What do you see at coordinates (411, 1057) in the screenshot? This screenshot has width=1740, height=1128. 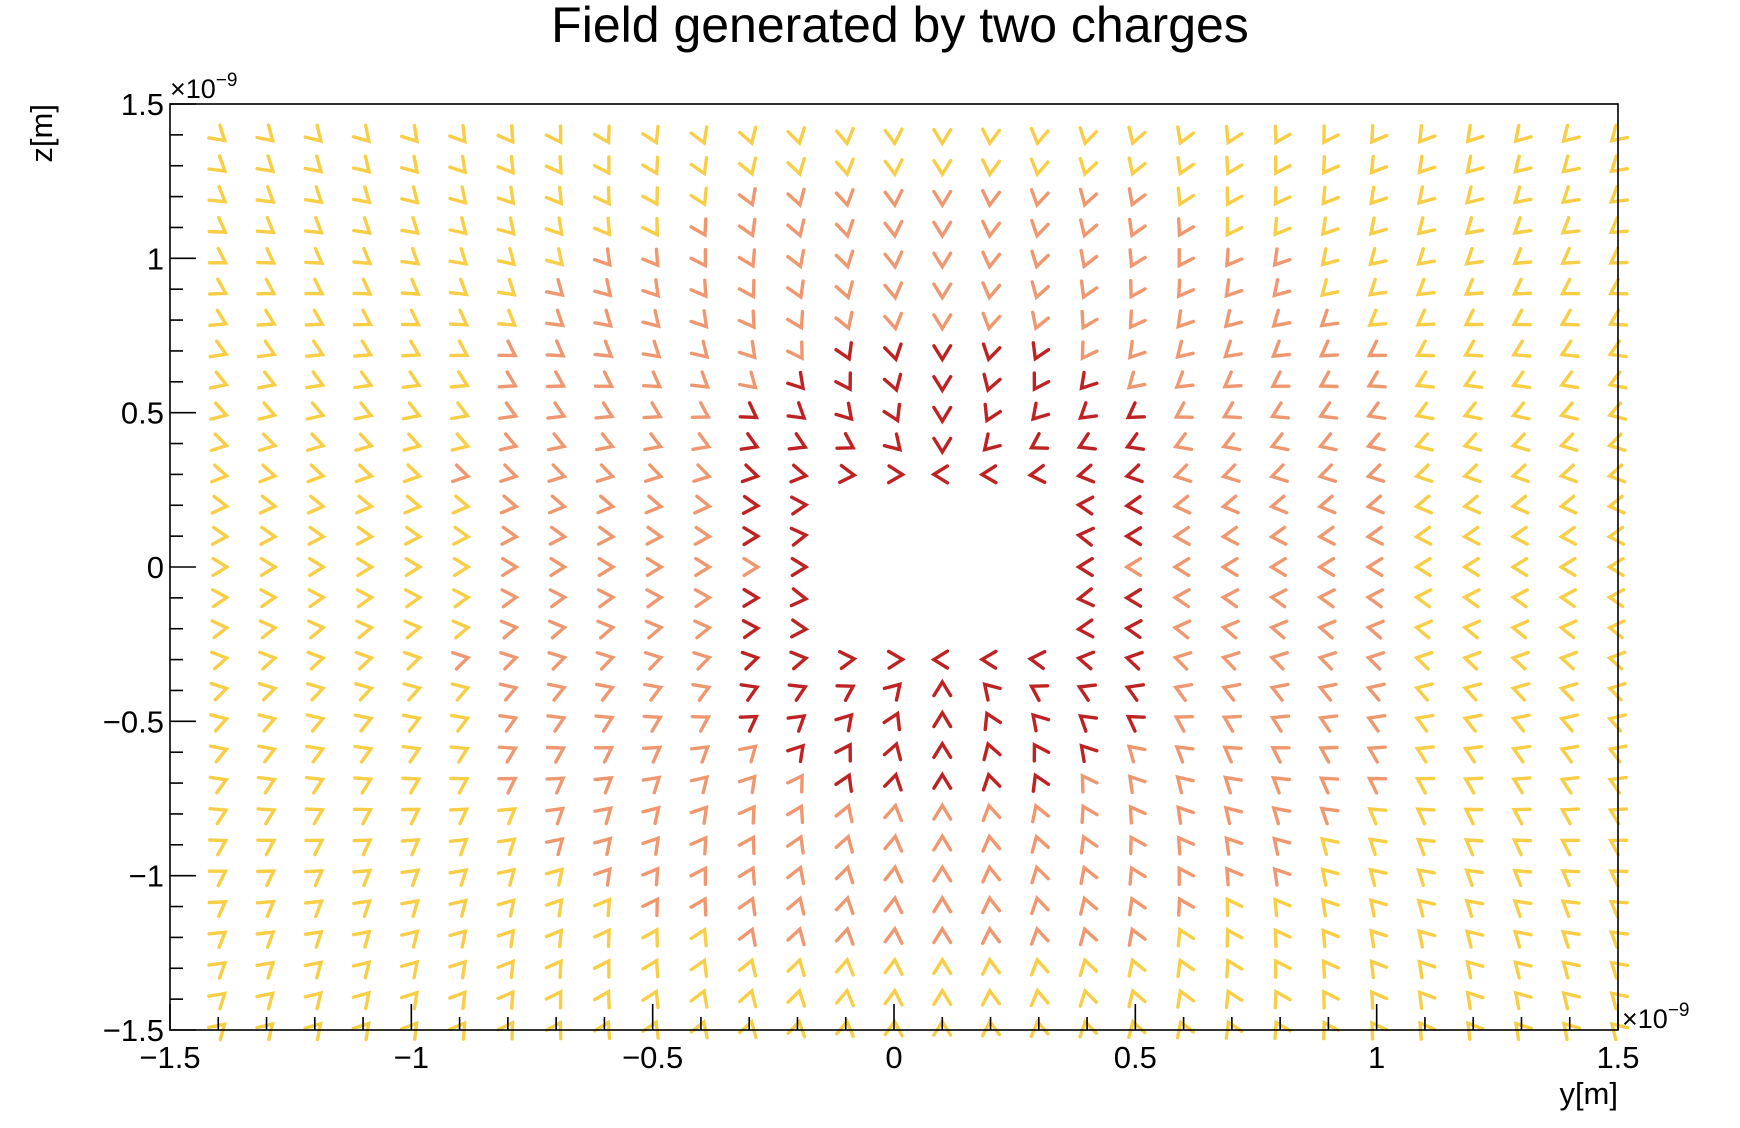 I see `x-tick-label: −1` at bounding box center [411, 1057].